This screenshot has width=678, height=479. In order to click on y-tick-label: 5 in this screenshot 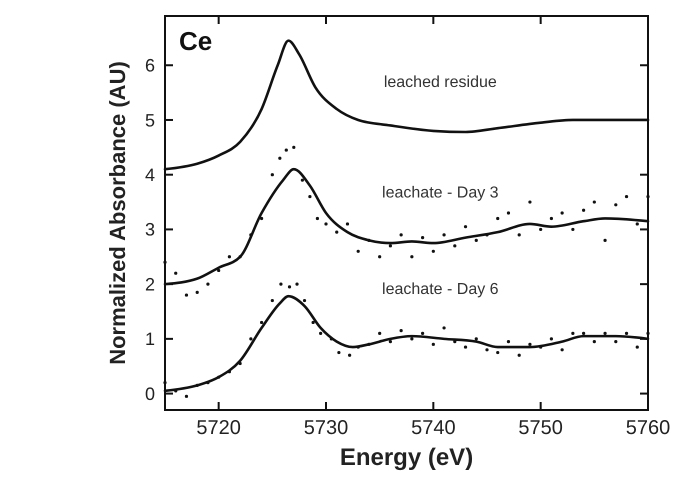, I will do `click(149, 120)`.